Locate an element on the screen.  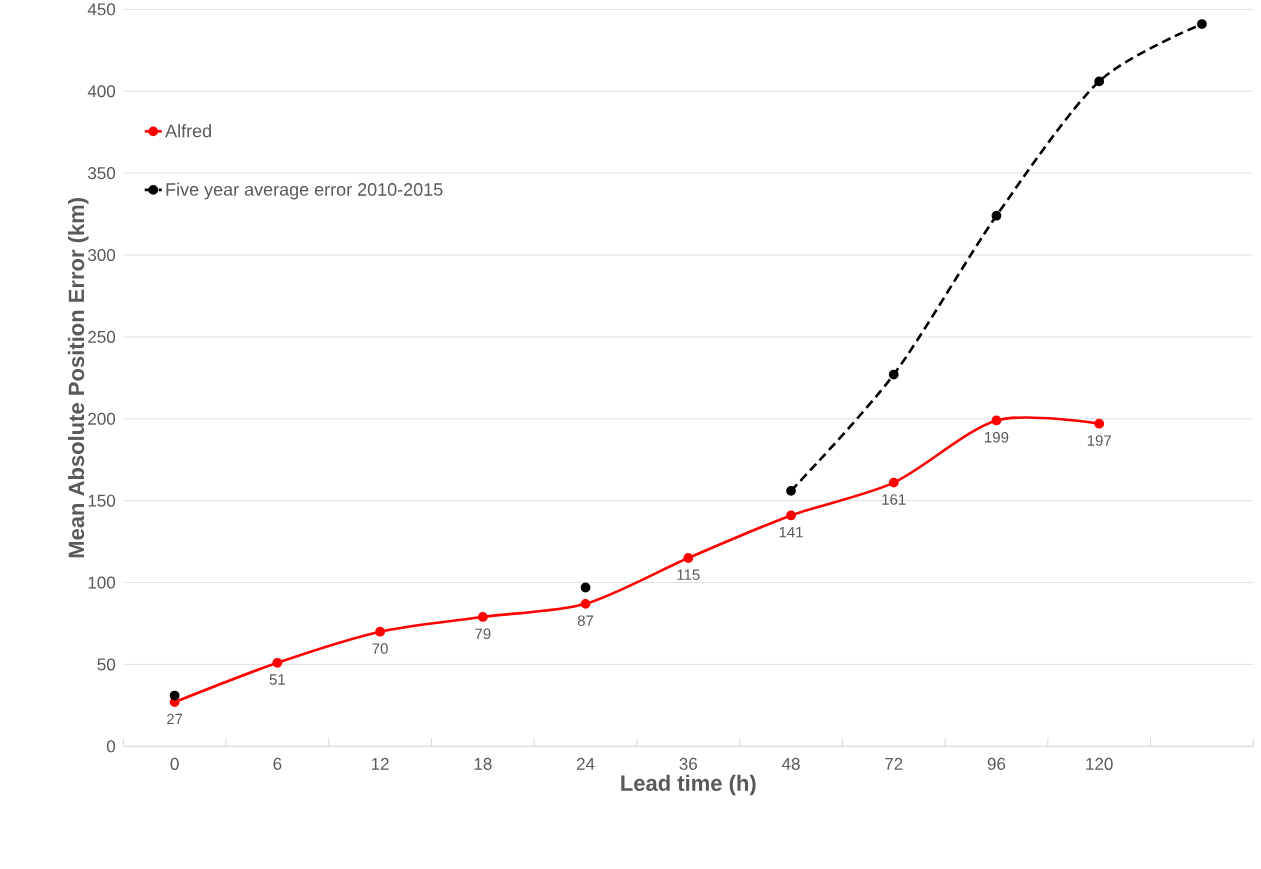
y-tick-label: 400 is located at coordinates (101, 91).